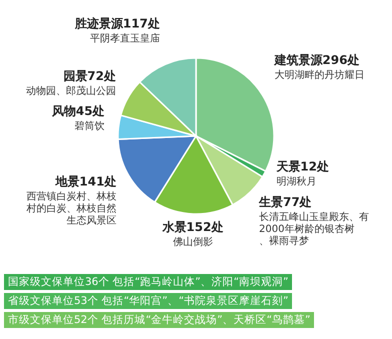  Describe the element at coordinates (71, 208) in the screenshot. I see `text: 西营镇白炭村、林枝村的白炭、林枝自然生态风景区` at that location.